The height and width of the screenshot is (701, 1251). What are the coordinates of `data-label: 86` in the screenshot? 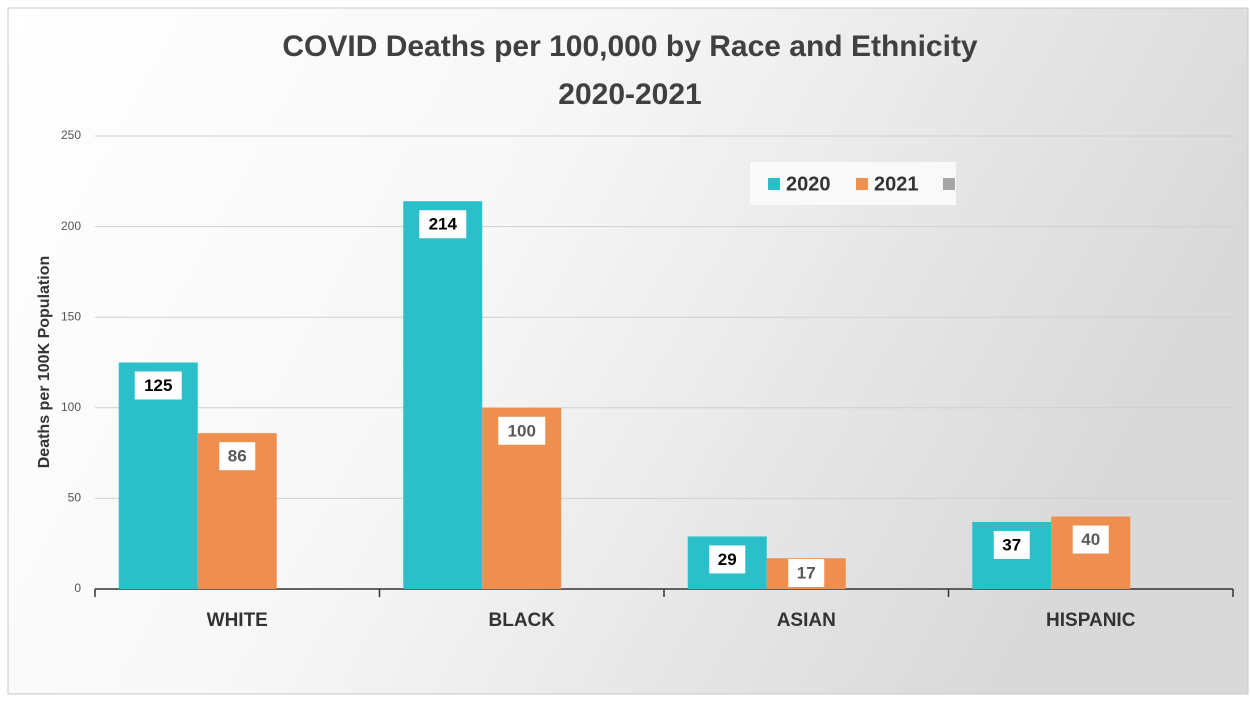 It's located at (237, 456).